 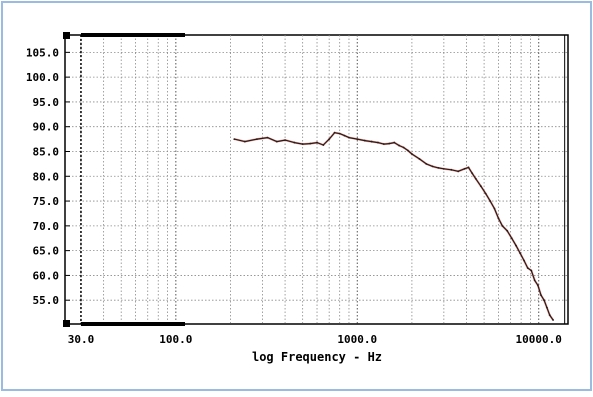 I want to click on x-tick-label: 30.0, so click(x=81, y=339).